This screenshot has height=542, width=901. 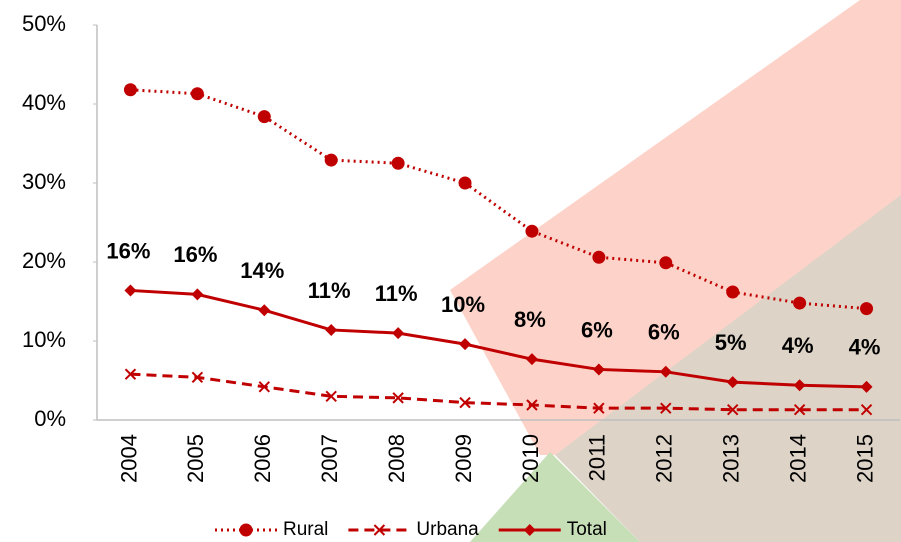 What do you see at coordinates (44, 102) in the screenshot?
I see `y-tick-label: 40%` at bounding box center [44, 102].